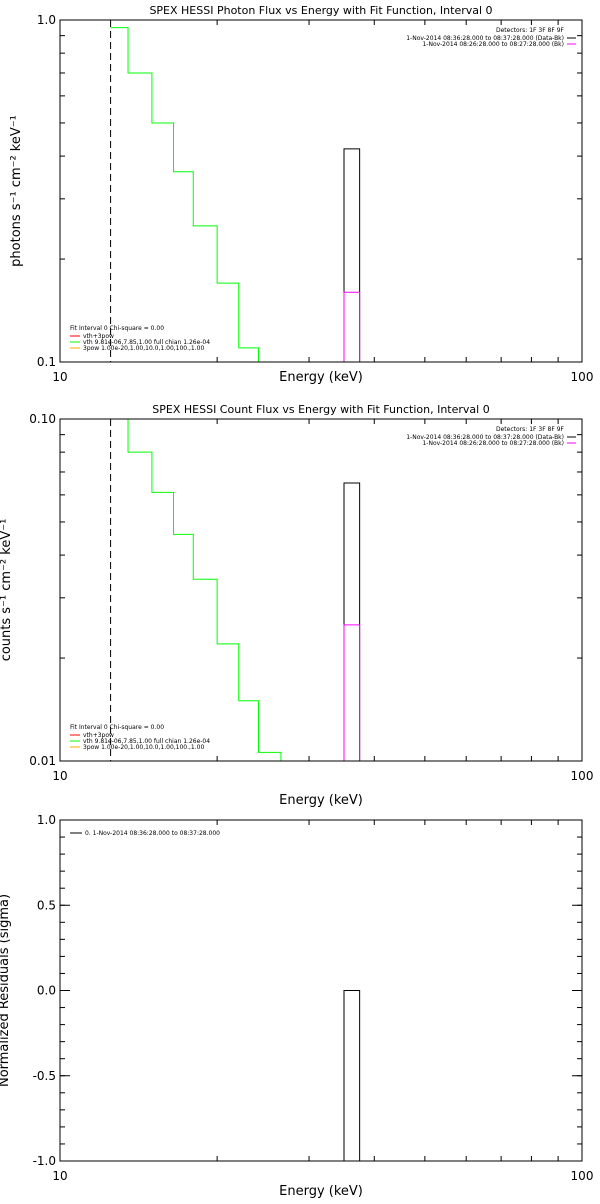 Image resolution: width=600 pixels, height=1204 pixels. Describe the element at coordinates (7, 590) in the screenshot. I see `y-axis-label: counts s⁻¹ cm⁻² keV⁻¹` at that location.